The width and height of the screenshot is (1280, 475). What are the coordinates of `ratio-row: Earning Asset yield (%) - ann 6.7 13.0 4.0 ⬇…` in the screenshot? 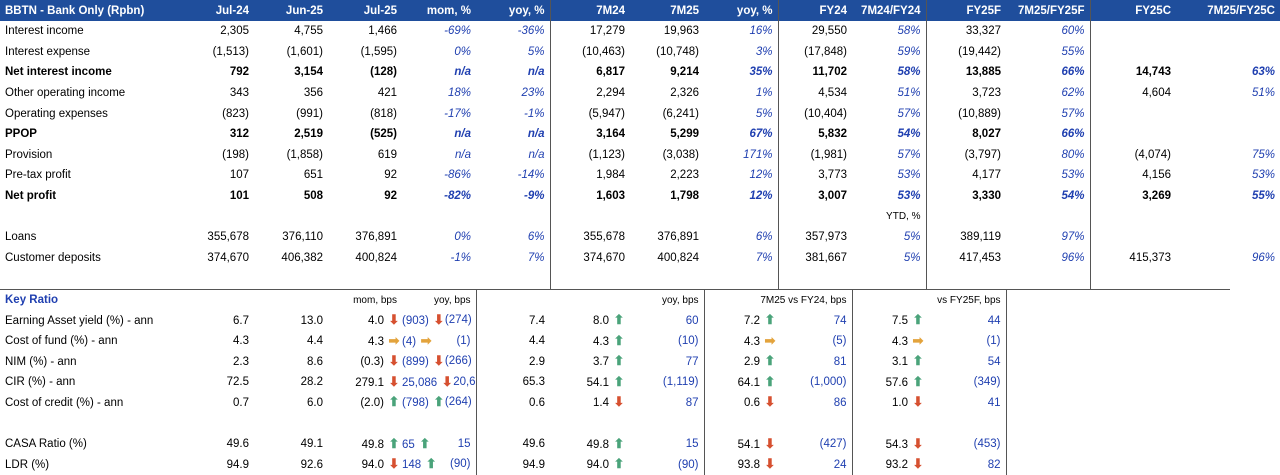 It's located at (640, 320).